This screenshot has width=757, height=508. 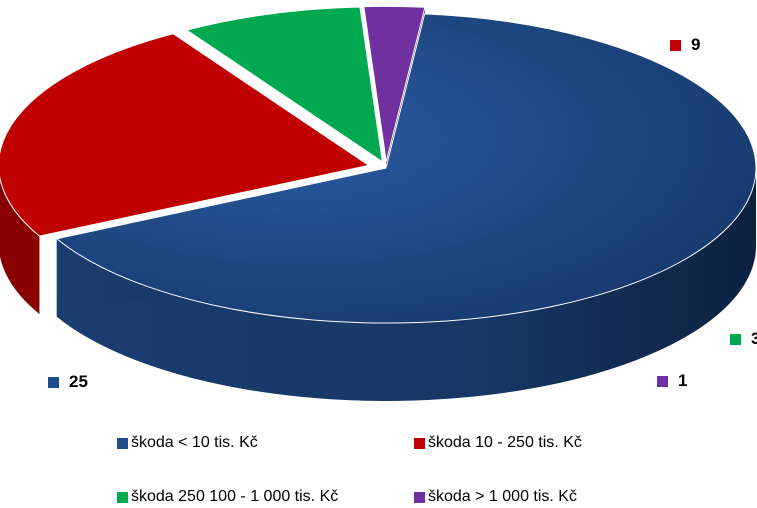 What do you see at coordinates (194, 442) in the screenshot?
I see `legend-label: škoda < 10 tis. Kč` at bounding box center [194, 442].